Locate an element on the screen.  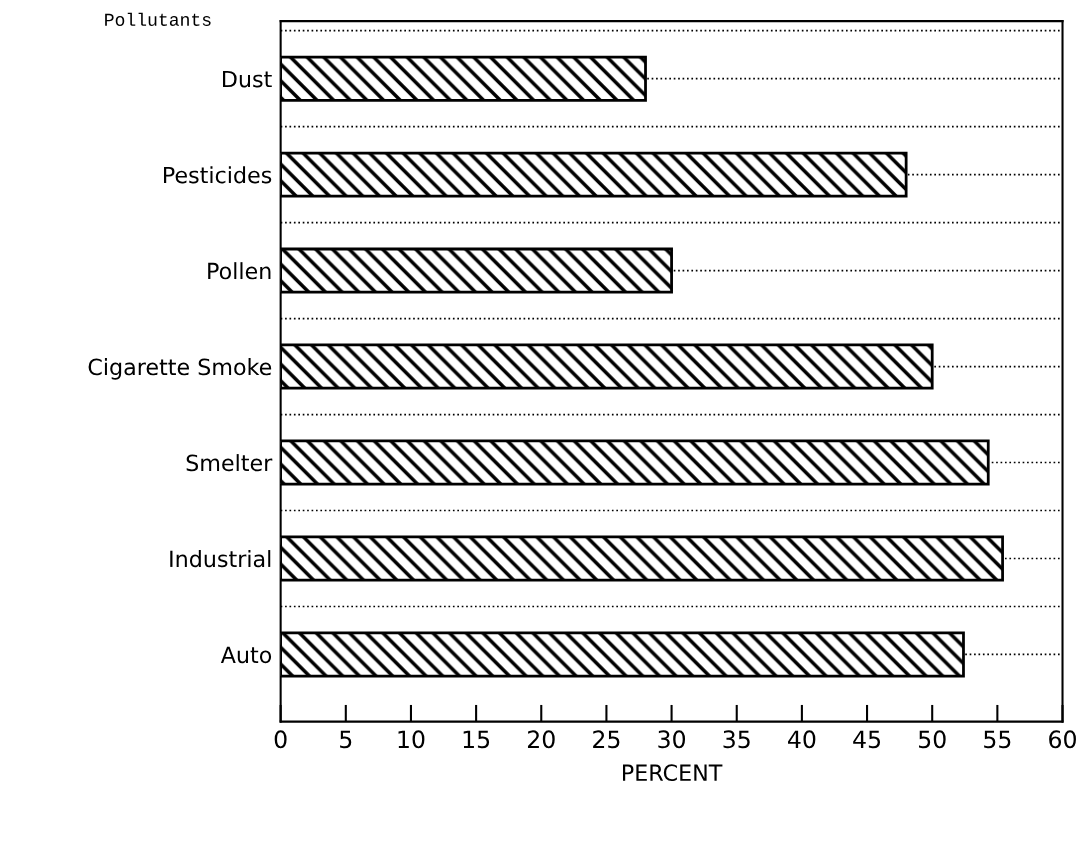
y-tick-label: Dust is located at coordinates (247, 79).